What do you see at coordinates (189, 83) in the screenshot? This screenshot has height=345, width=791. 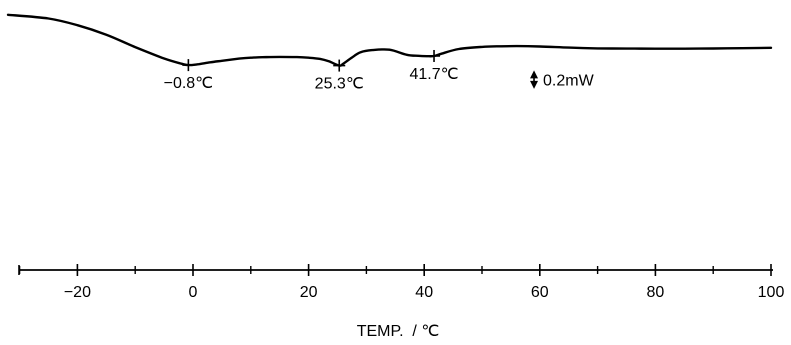 I see `peak-label: −0.8℃` at bounding box center [189, 83].